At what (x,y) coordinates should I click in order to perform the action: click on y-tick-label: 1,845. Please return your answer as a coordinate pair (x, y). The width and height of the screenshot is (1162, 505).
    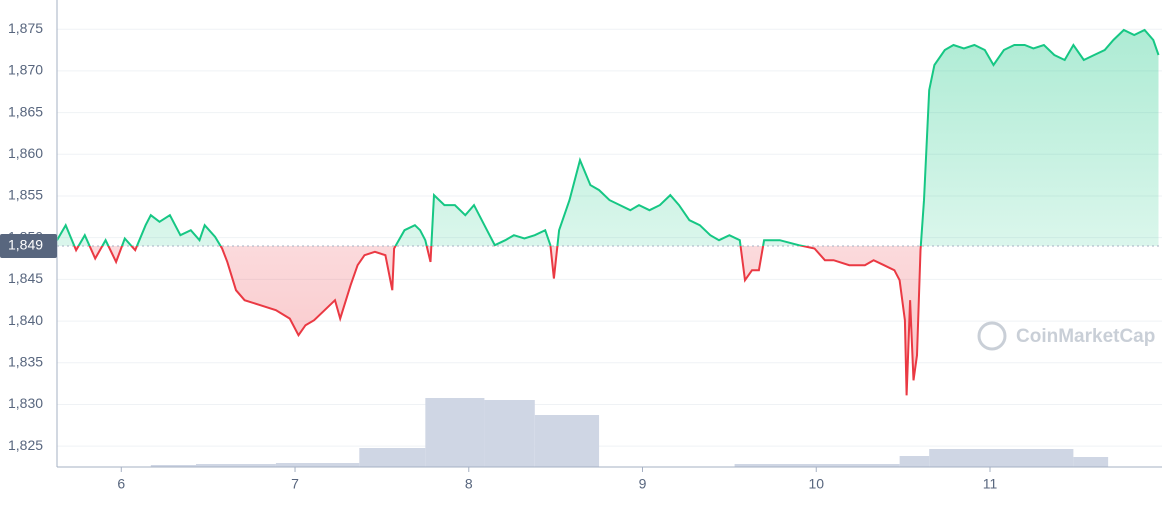
    Looking at the image, I should click on (25, 278).